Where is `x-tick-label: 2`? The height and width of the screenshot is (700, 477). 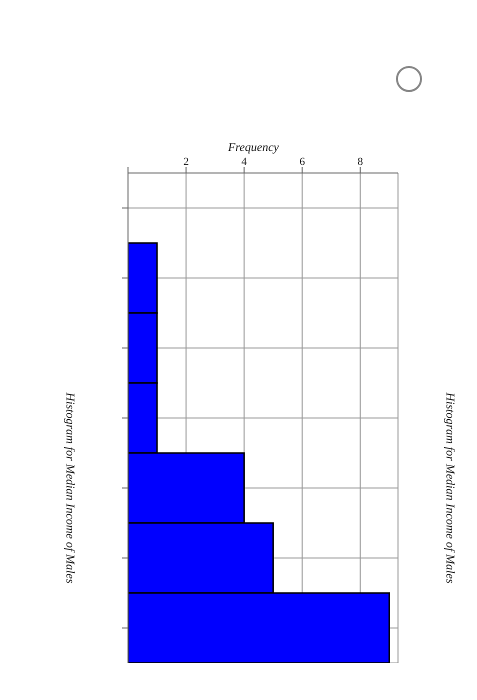 x-tick-label: 2 is located at coordinates (186, 162).